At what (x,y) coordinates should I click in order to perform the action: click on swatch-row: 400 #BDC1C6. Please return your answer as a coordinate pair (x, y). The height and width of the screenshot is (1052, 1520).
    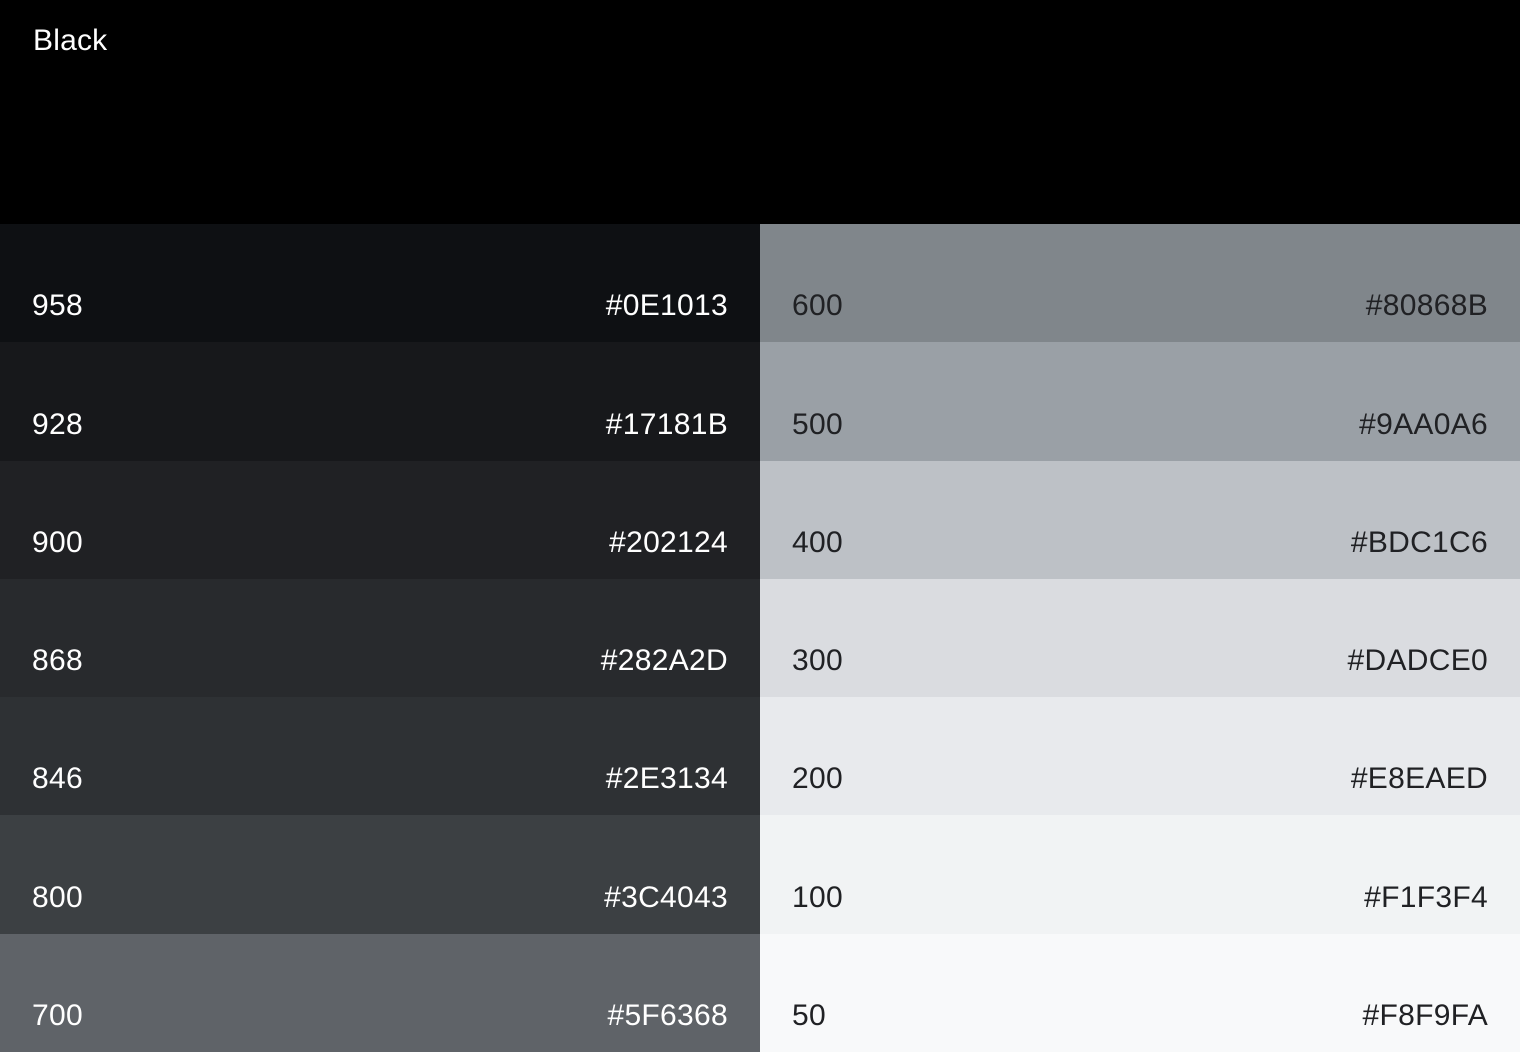
    Looking at the image, I should click on (1140, 519).